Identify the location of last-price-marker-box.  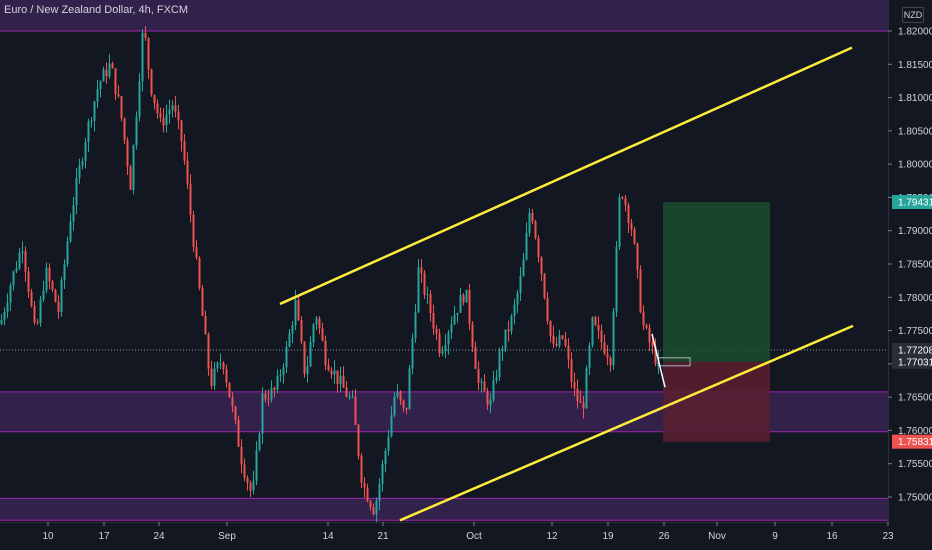
(912, 350).